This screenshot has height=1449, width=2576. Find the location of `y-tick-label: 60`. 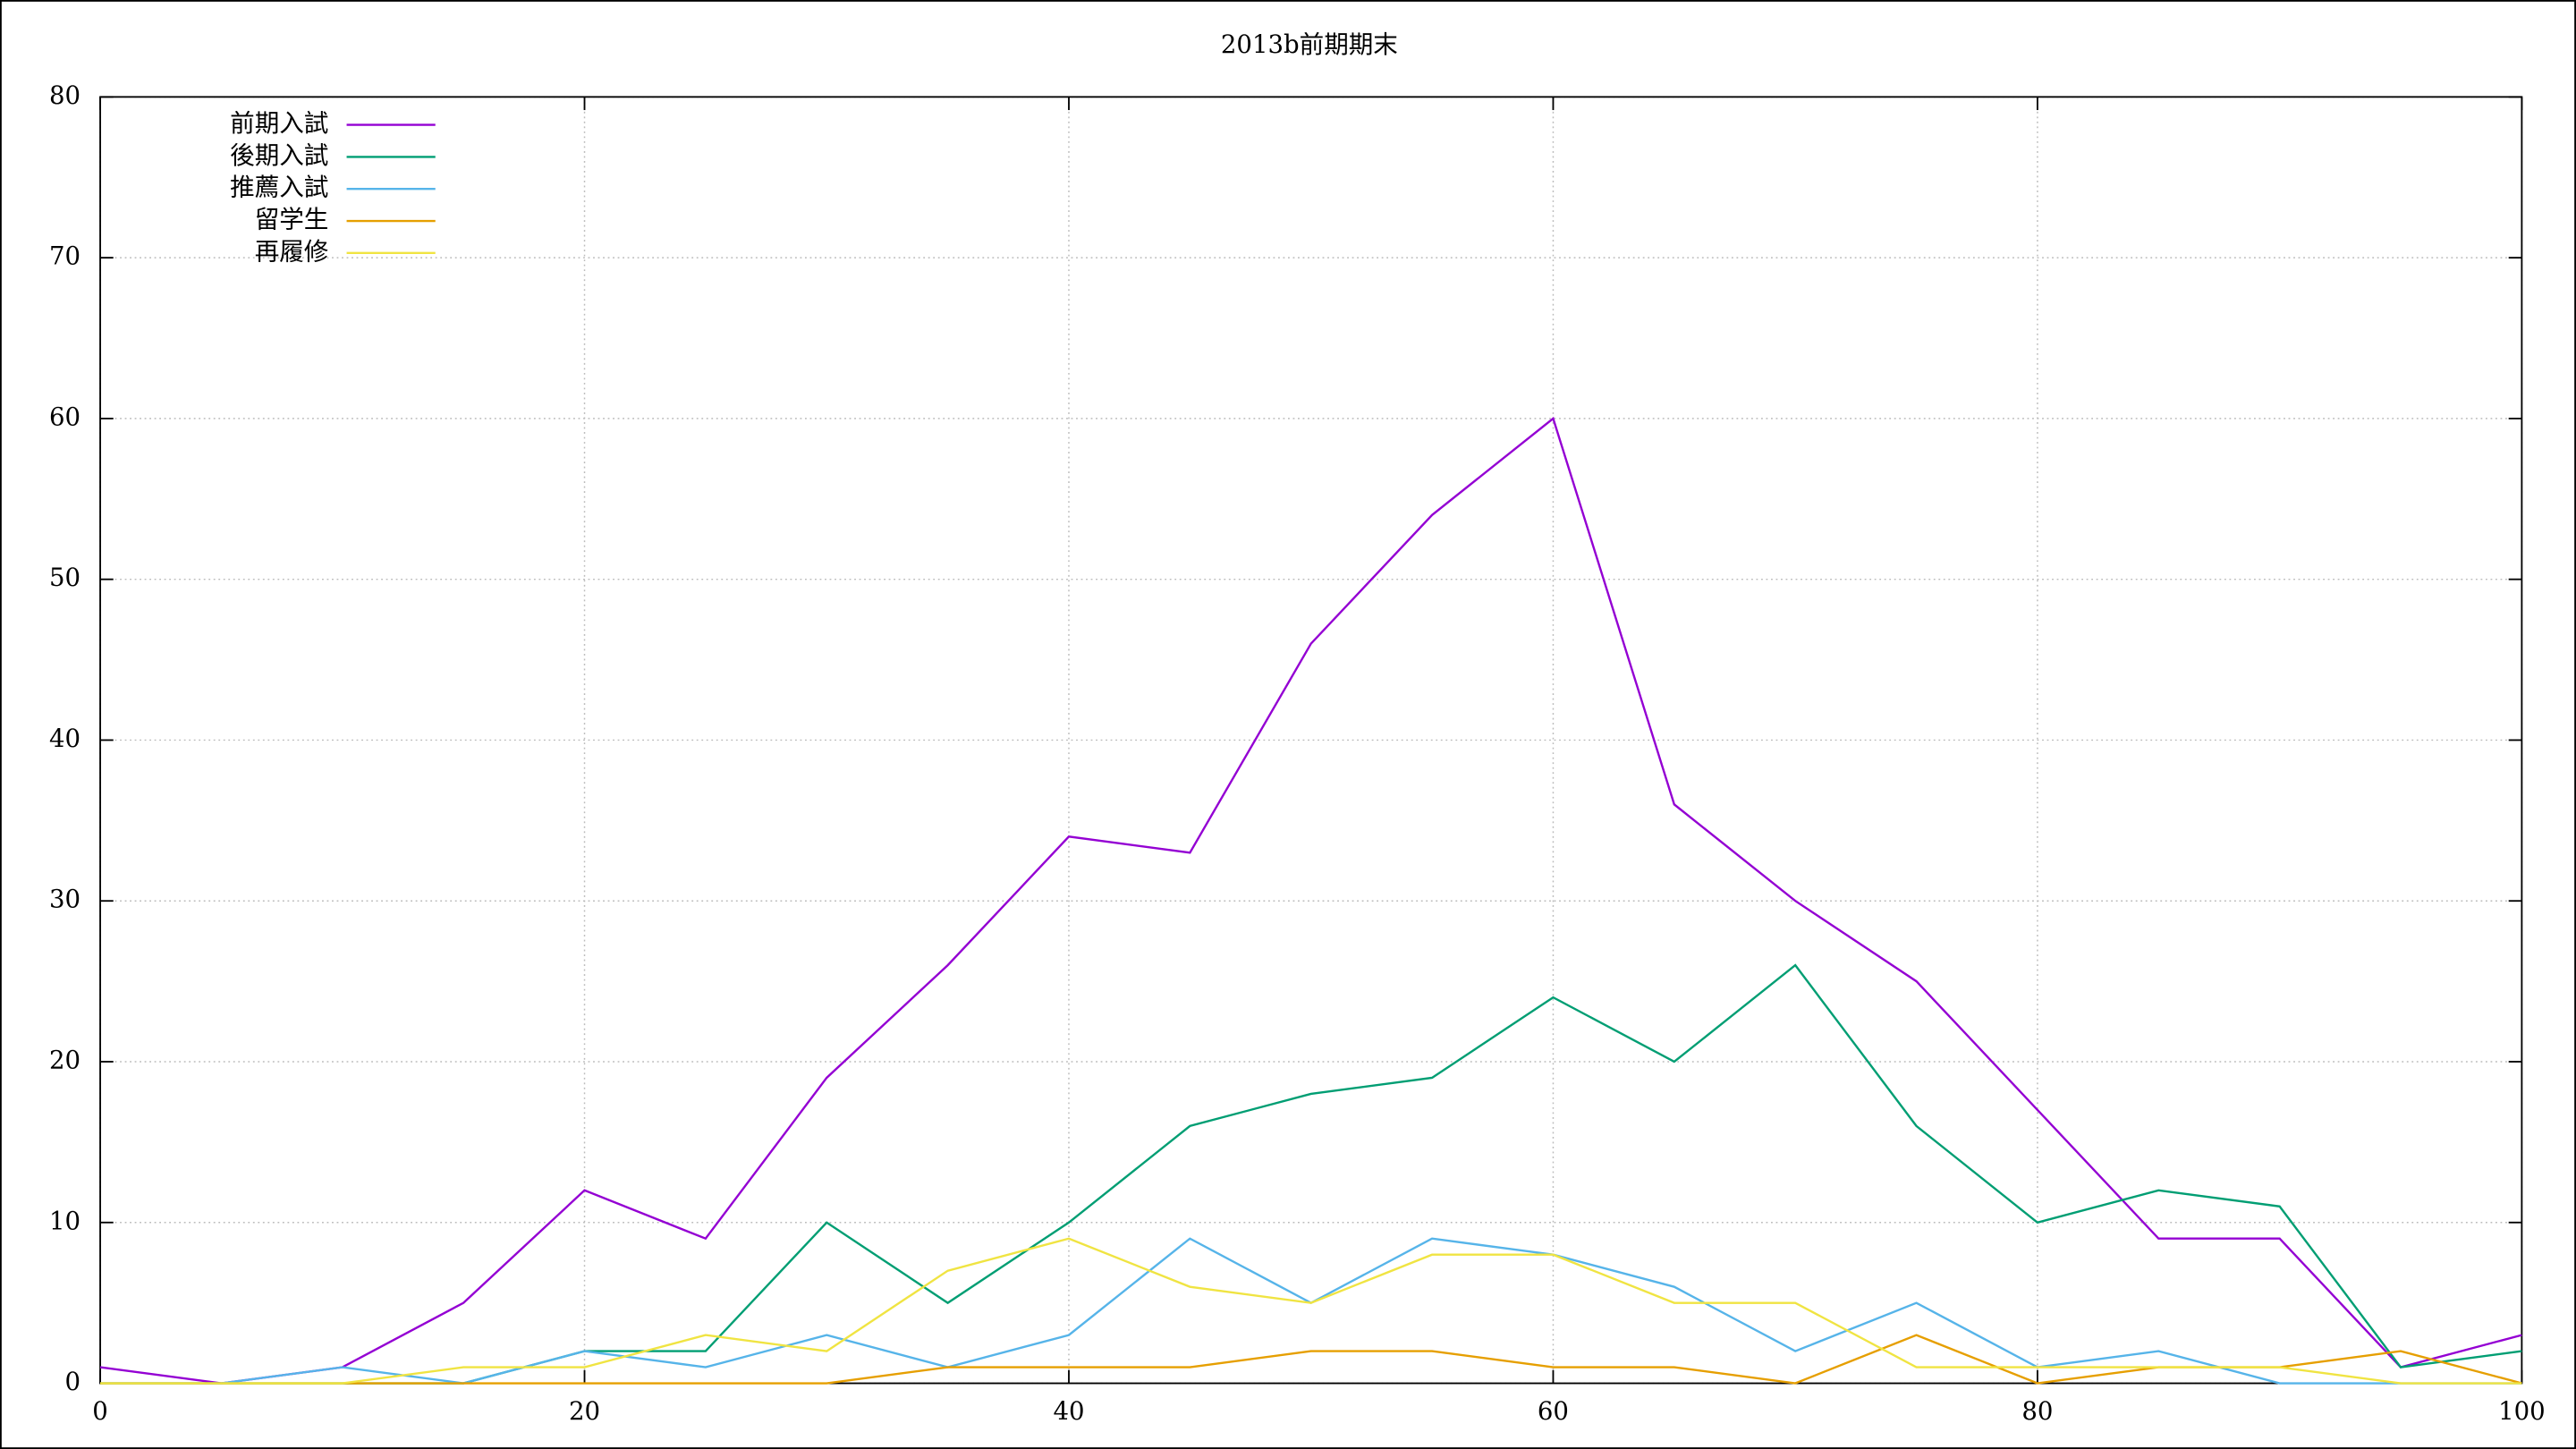

y-tick-label: 60 is located at coordinates (64, 416).